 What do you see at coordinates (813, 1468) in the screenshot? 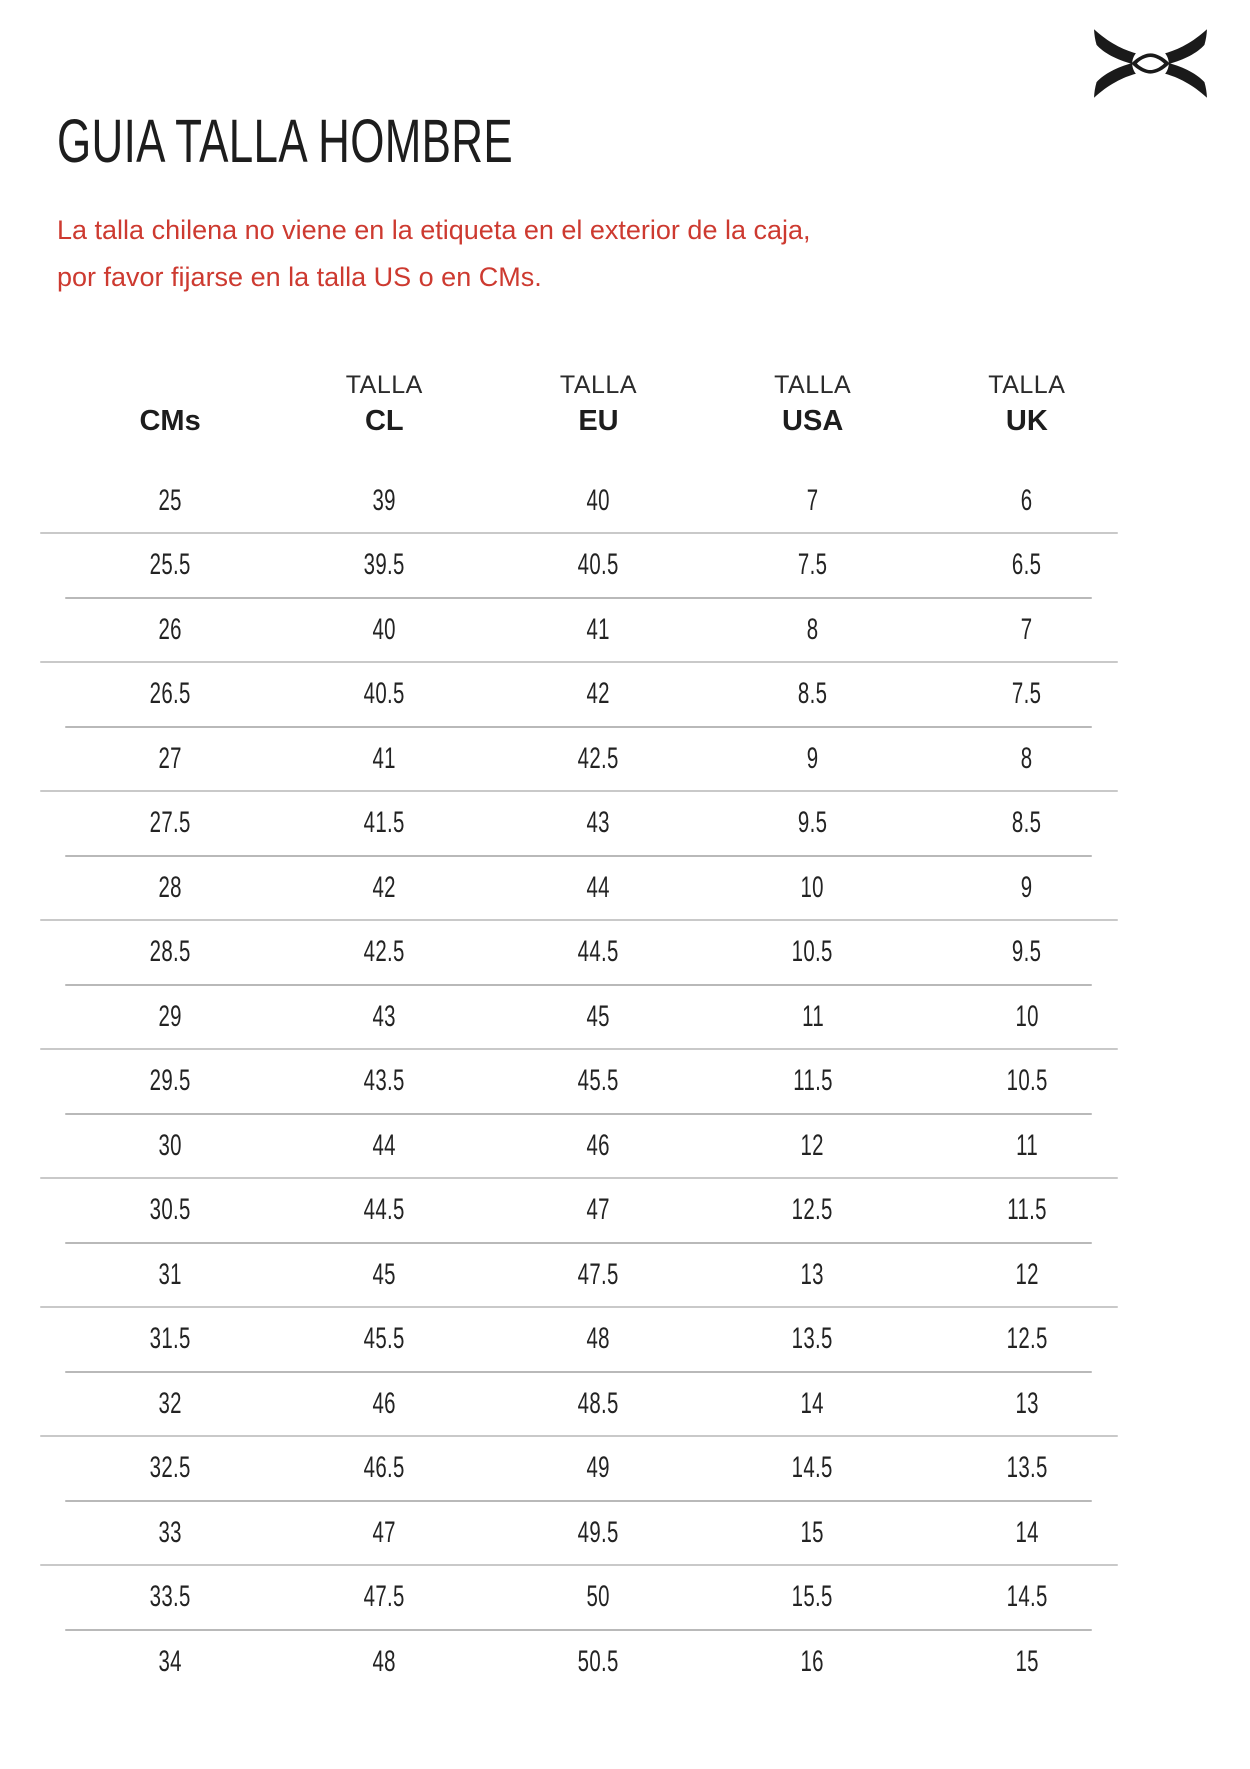
I see `table-cell: 14.5` at bounding box center [813, 1468].